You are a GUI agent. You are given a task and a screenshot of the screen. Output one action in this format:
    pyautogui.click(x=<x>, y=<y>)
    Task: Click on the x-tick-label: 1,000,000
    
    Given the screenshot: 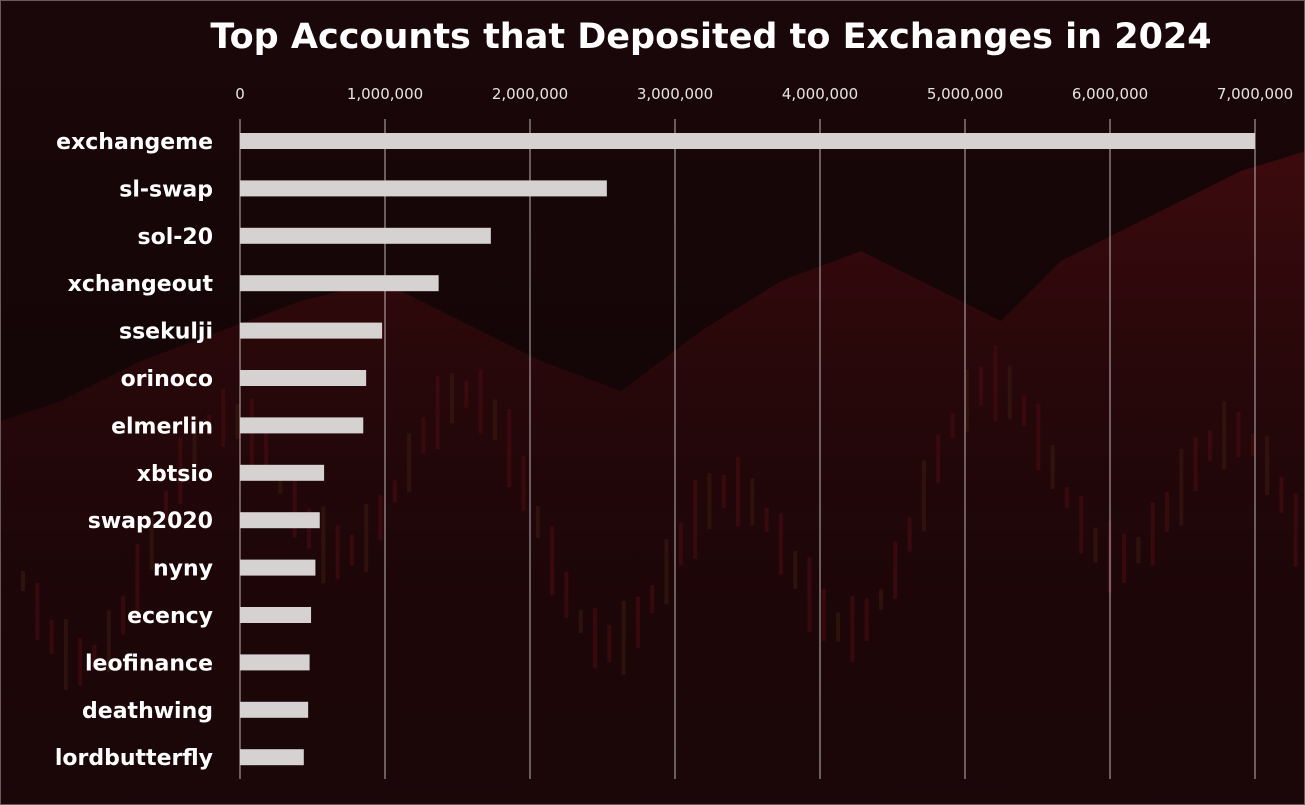 What is the action you would take?
    pyautogui.click(x=385, y=94)
    